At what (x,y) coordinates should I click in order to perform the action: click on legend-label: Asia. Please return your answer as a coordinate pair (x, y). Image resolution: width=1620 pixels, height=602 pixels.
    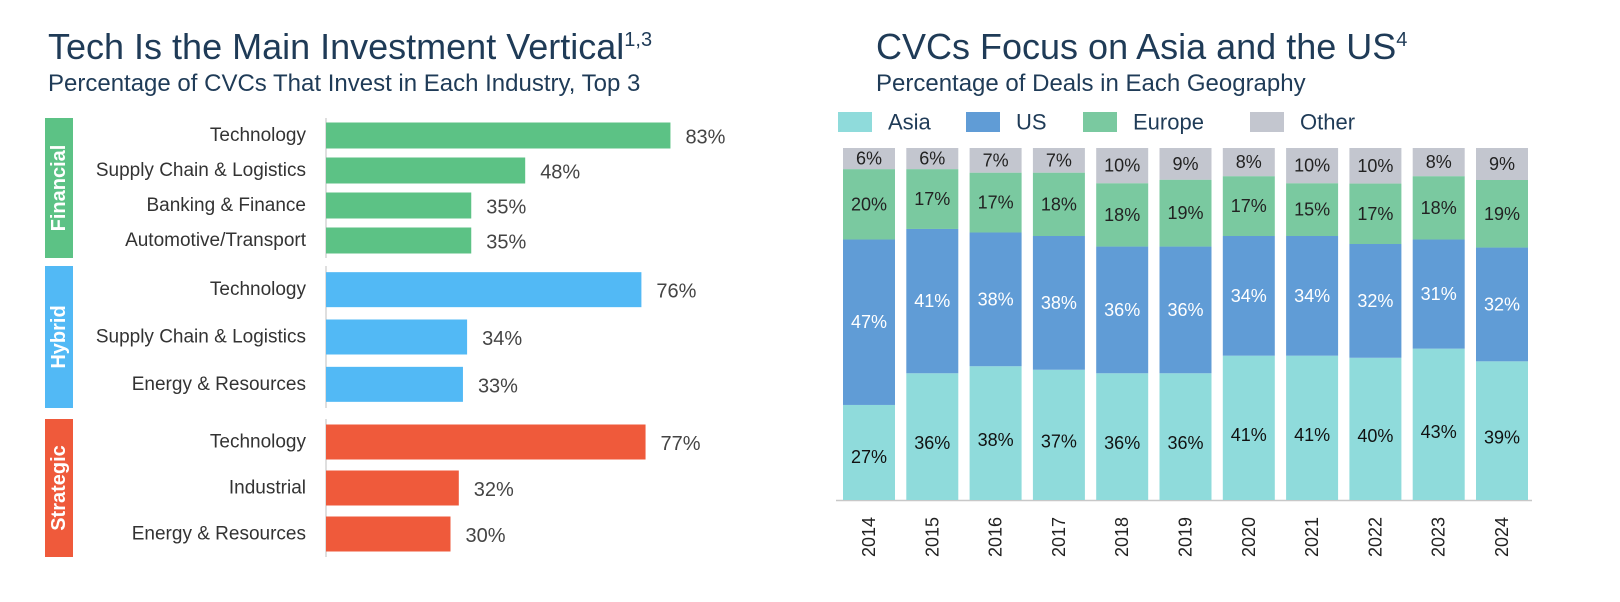
    Looking at the image, I should click on (910, 122).